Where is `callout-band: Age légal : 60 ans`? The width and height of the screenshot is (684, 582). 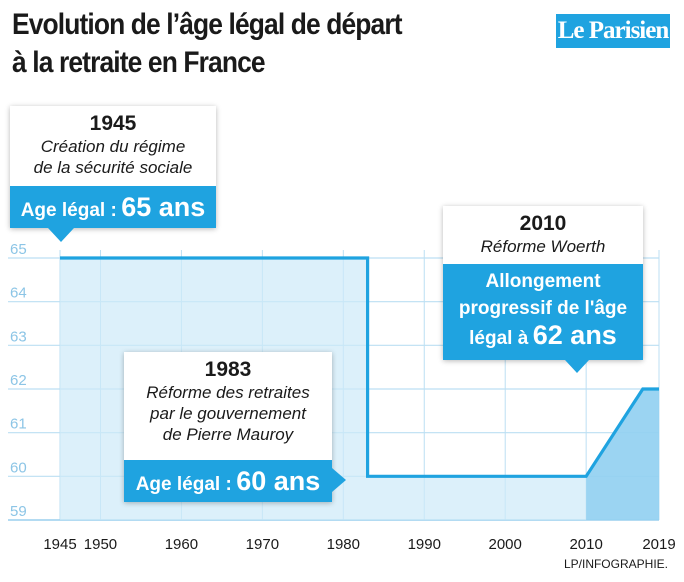 callout-band: Age légal : 60 ans is located at coordinates (228, 481).